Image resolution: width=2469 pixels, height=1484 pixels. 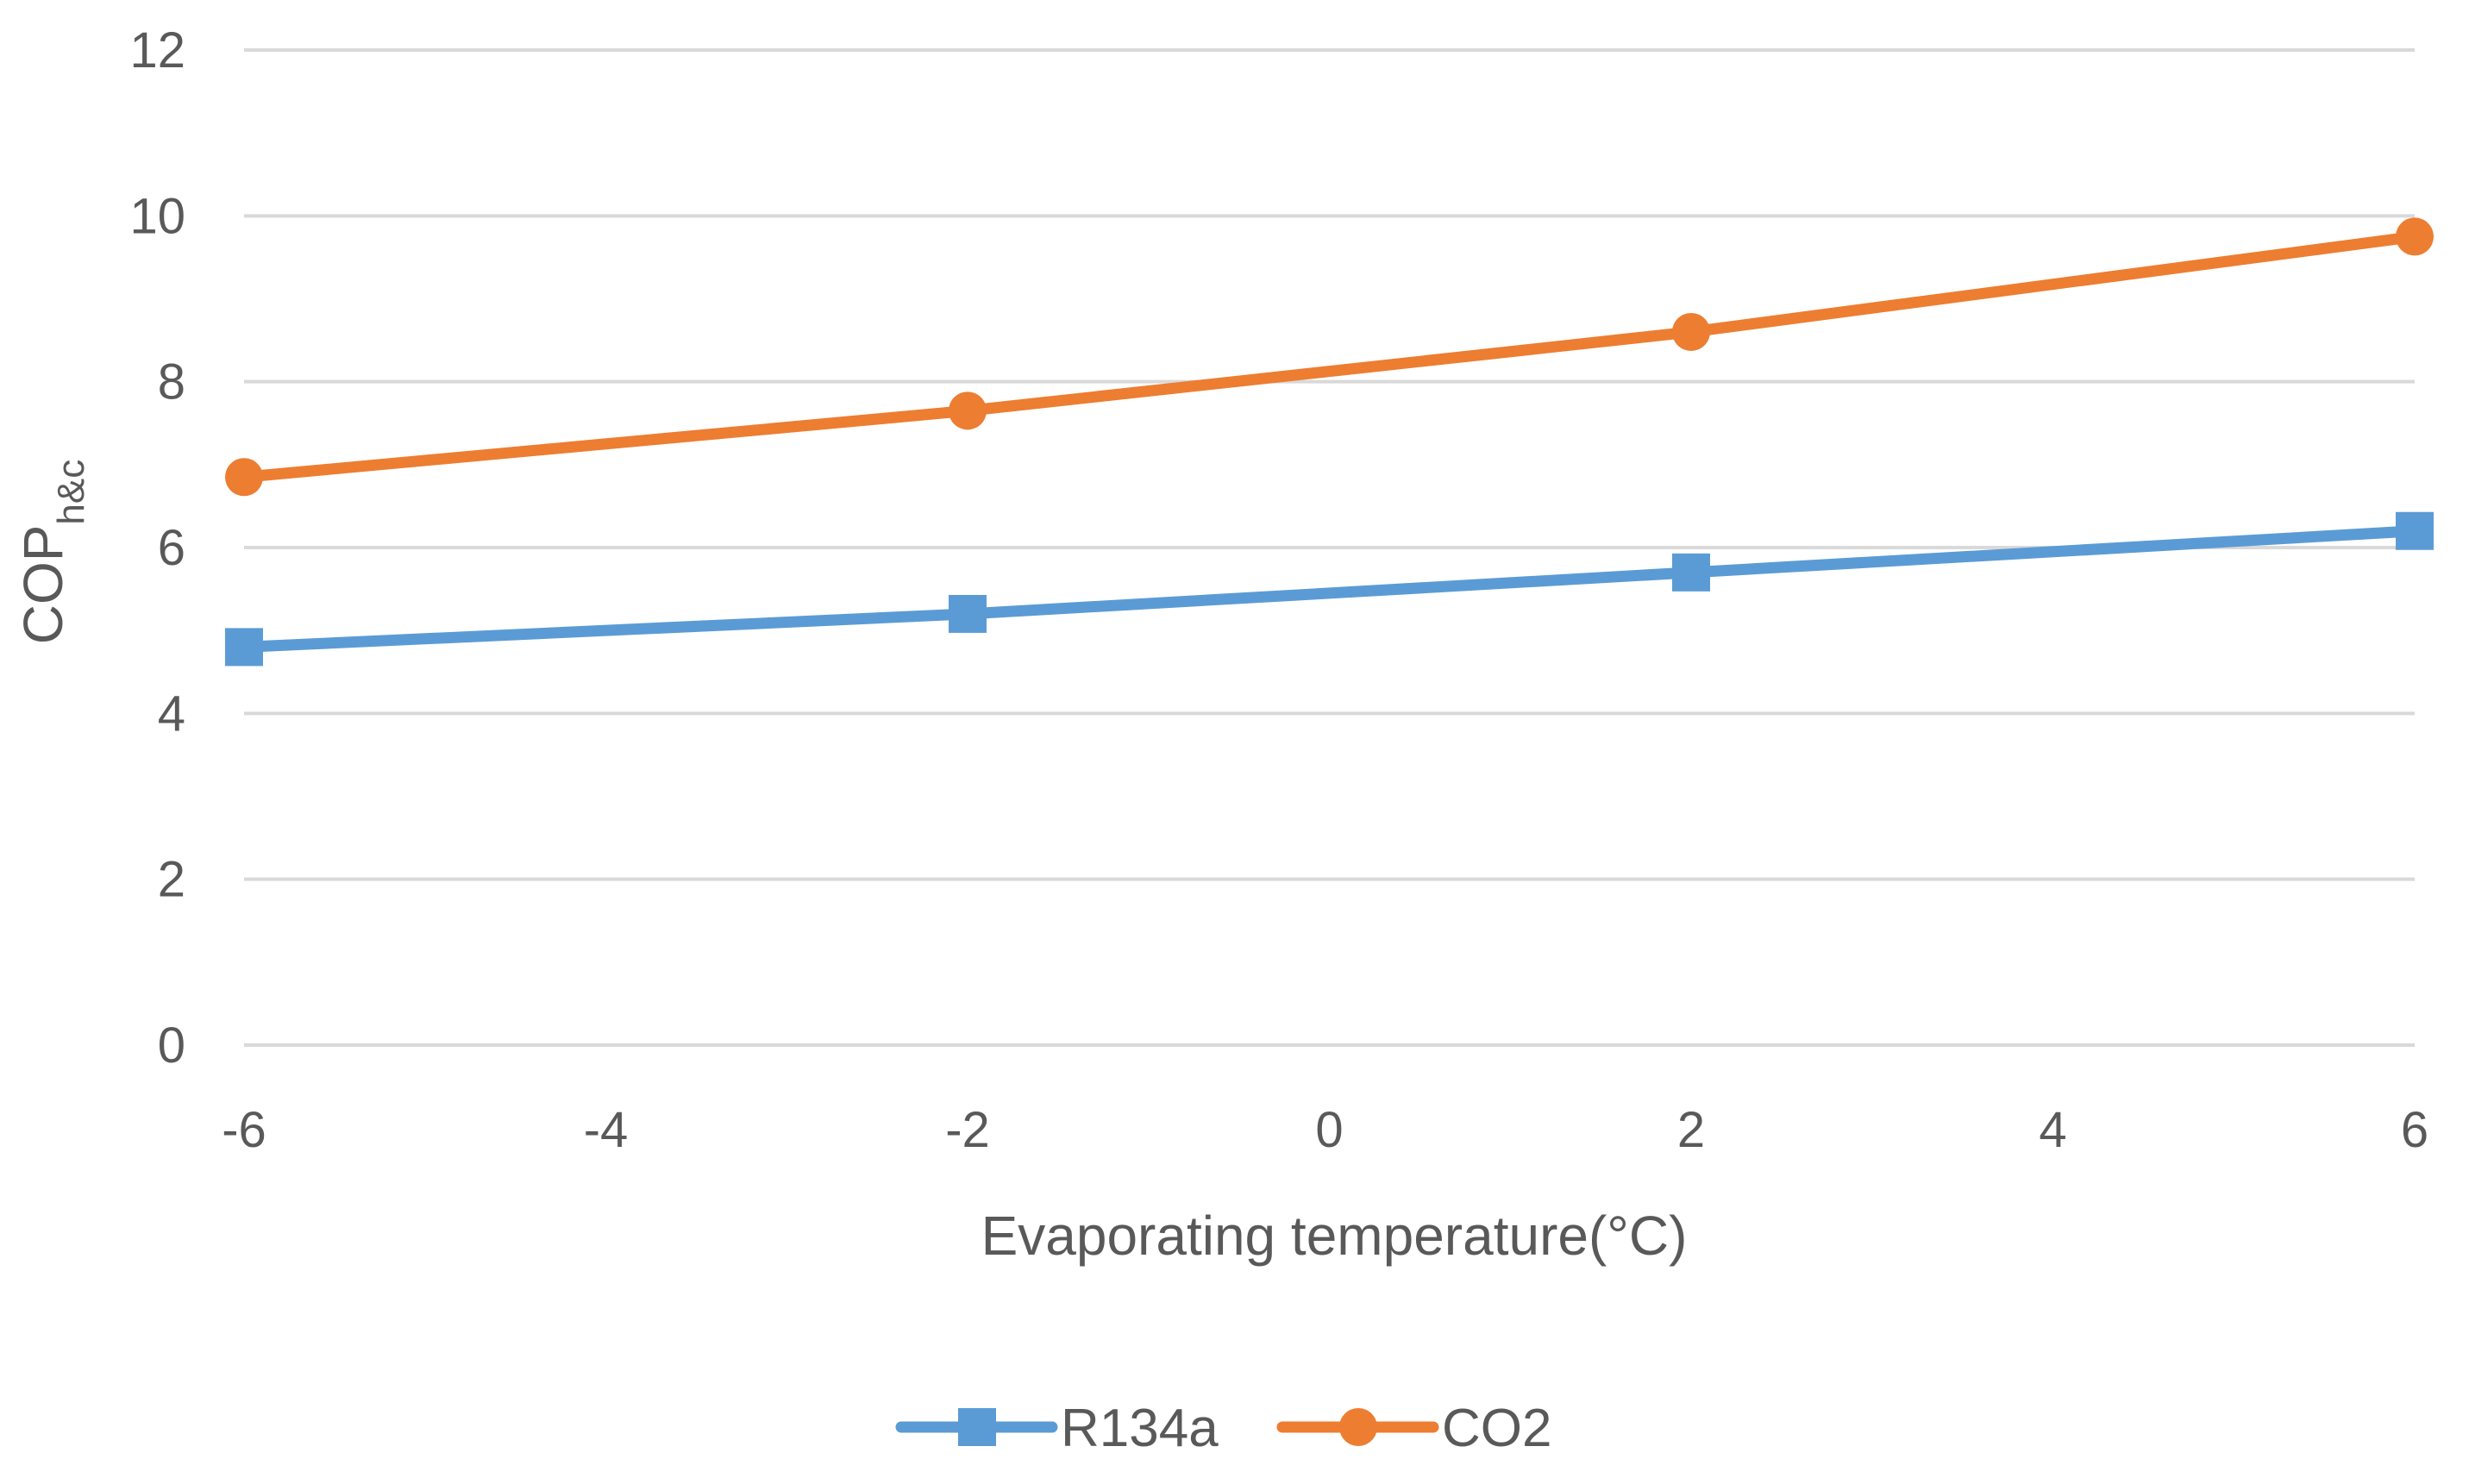 What do you see at coordinates (171, 714) in the screenshot?
I see `y-tick-label: 4` at bounding box center [171, 714].